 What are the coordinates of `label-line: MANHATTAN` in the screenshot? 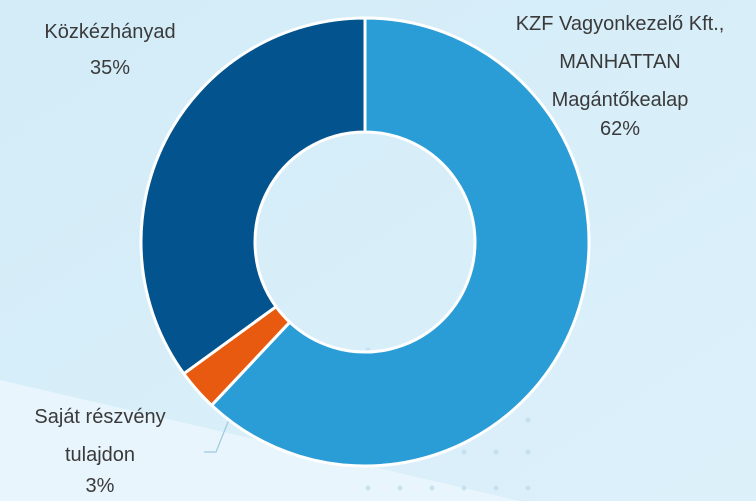 It's located at (619, 62).